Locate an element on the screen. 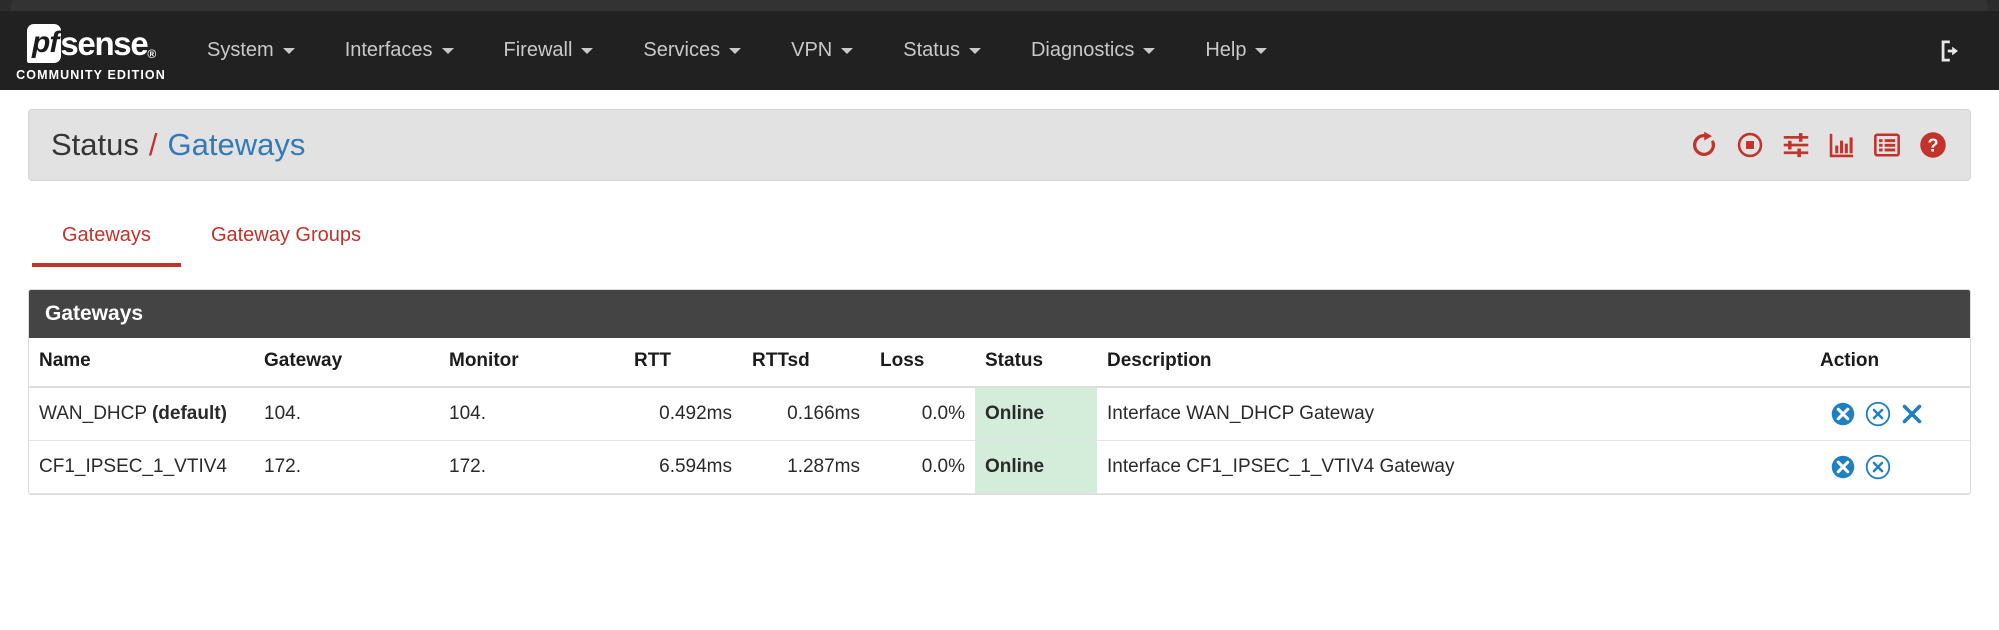  nav-item-label: Status is located at coordinates (931, 50).